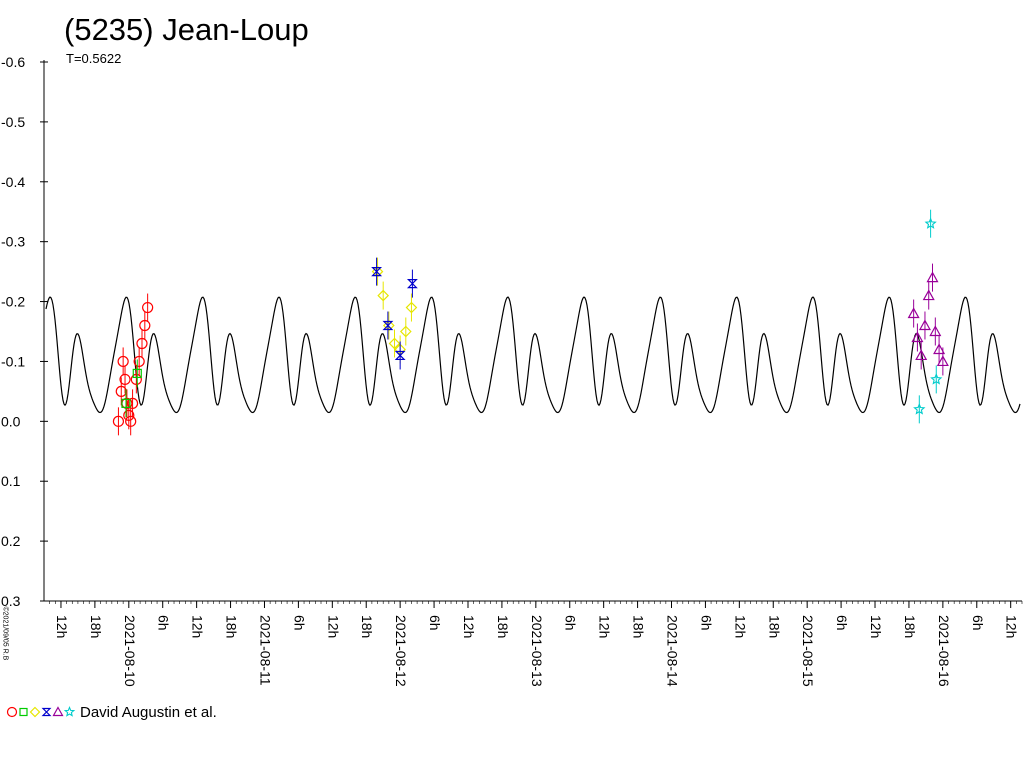 This screenshot has width=1024, height=768. Describe the element at coordinates (13, 182) in the screenshot. I see `y-tick-label: -0.4` at that location.